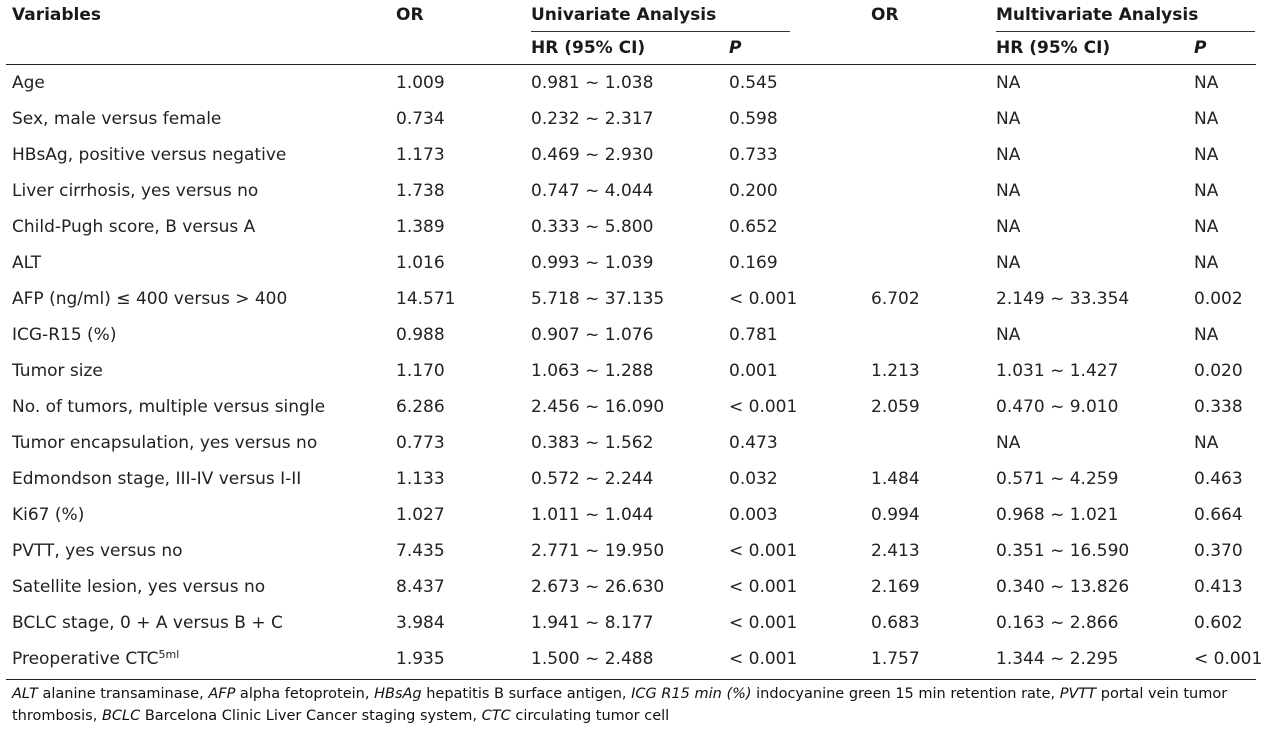 The image size is (1267, 731). I want to click on cell-p-univariate: 0.545, so click(753, 83).